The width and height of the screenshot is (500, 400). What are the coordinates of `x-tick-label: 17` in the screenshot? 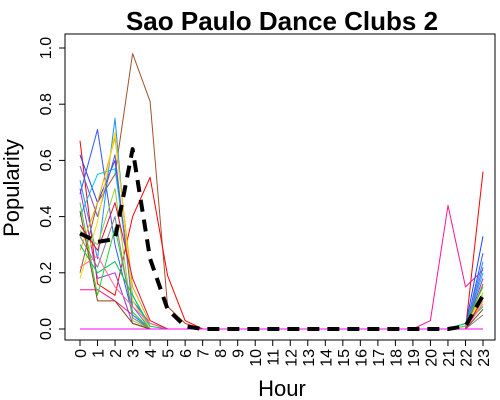 It's located at (379, 358).